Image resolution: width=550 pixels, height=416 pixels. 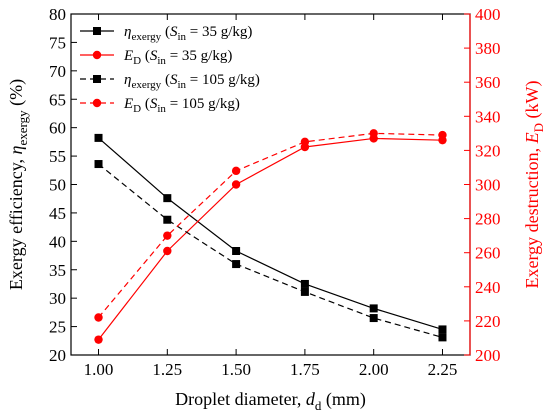 What do you see at coordinates (443, 369) in the screenshot?
I see `x-tick-label: 2.25` at bounding box center [443, 369].